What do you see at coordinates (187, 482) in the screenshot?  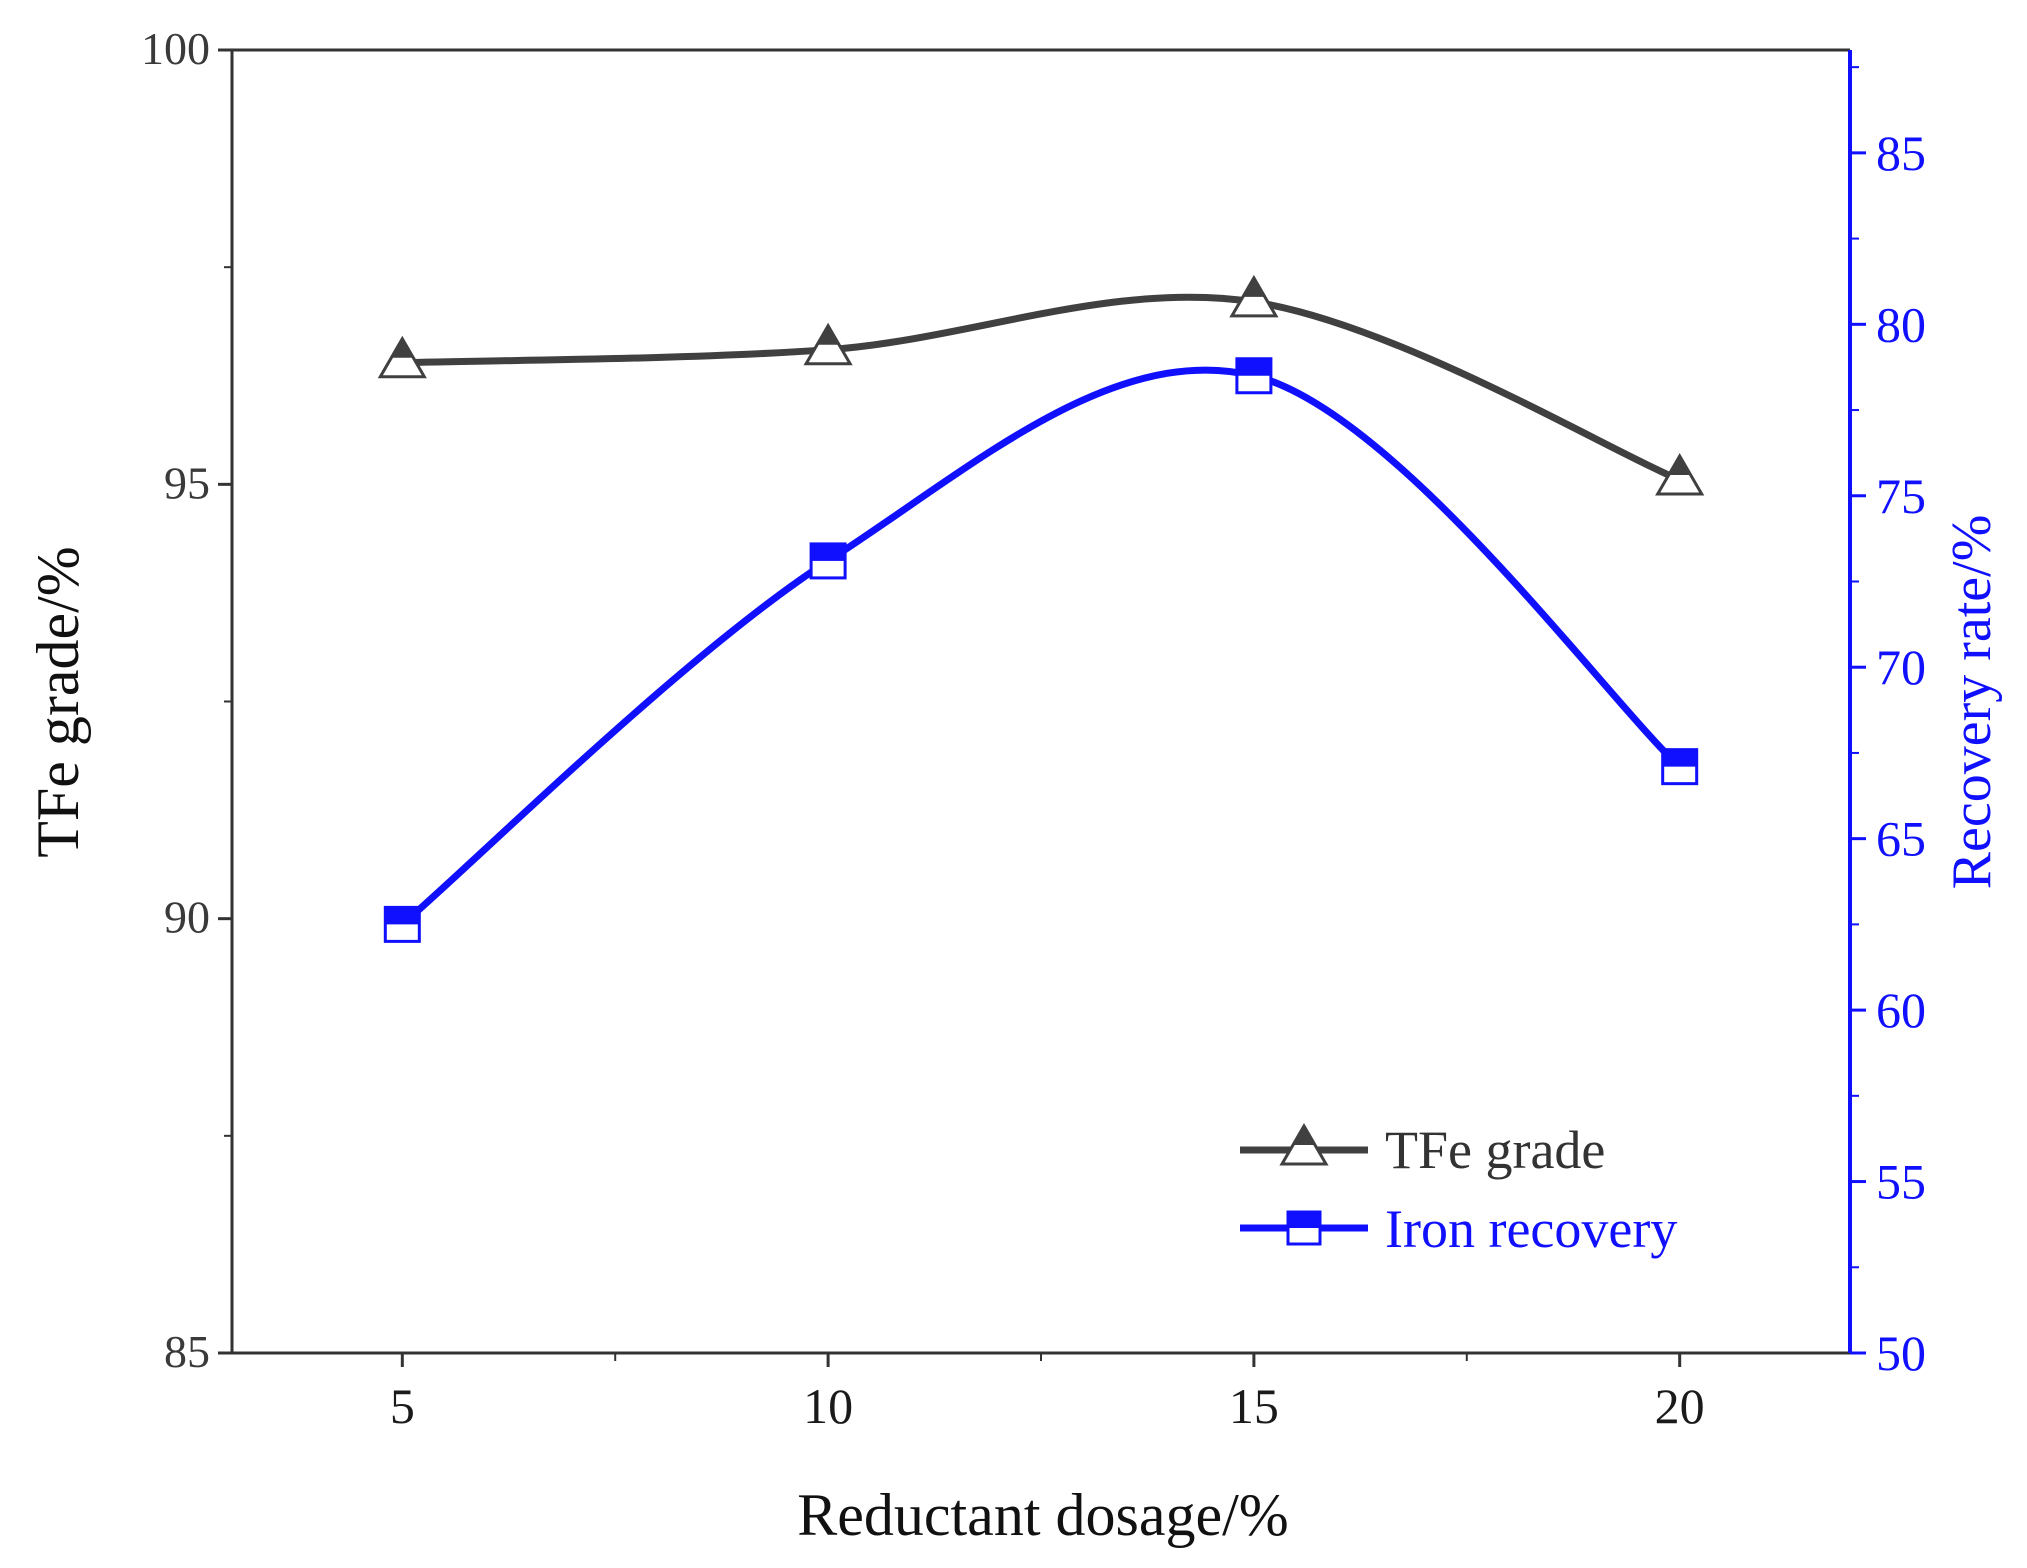 I see `left-tick-label: 95` at bounding box center [187, 482].